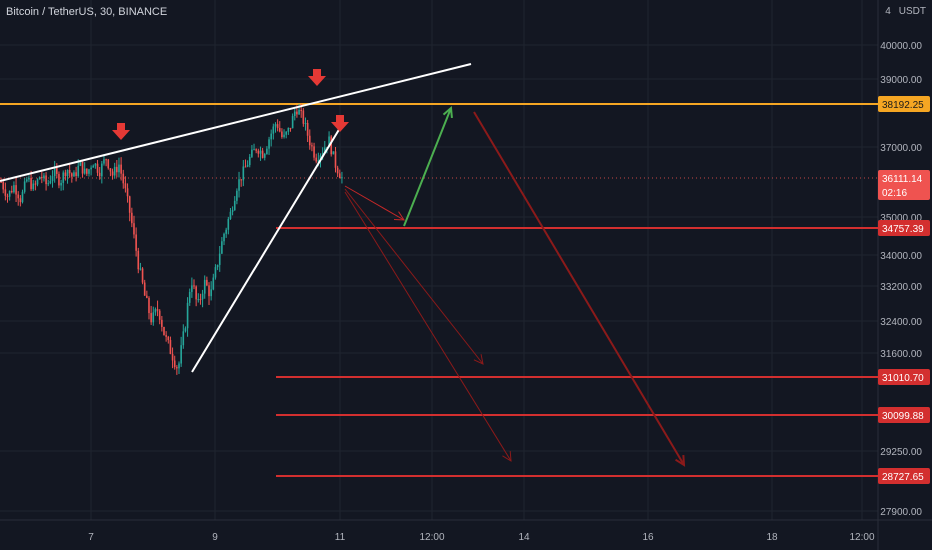  Describe the element at coordinates (904, 104) in the screenshot. I see `price-label-resistance` at that location.